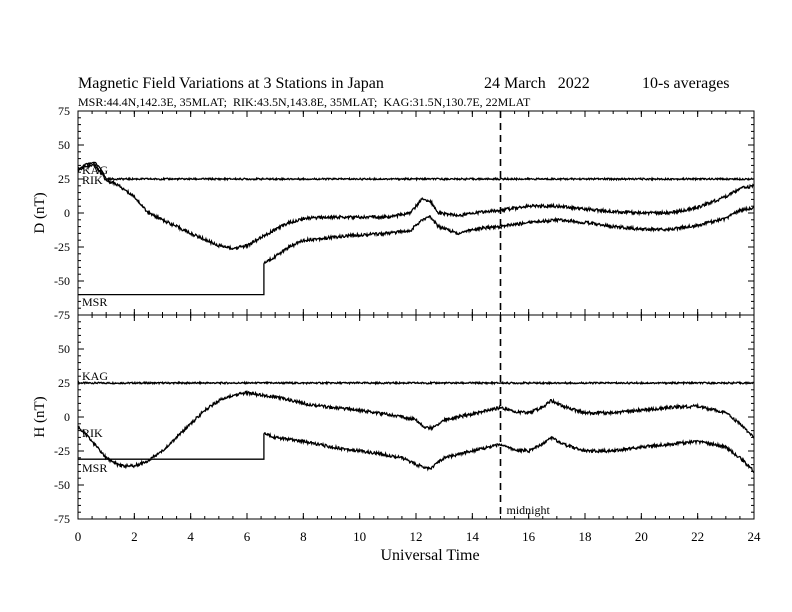 The height and width of the screenshot is (612, 792). I want to click on x-tick-label: 16, so click(529, 536).